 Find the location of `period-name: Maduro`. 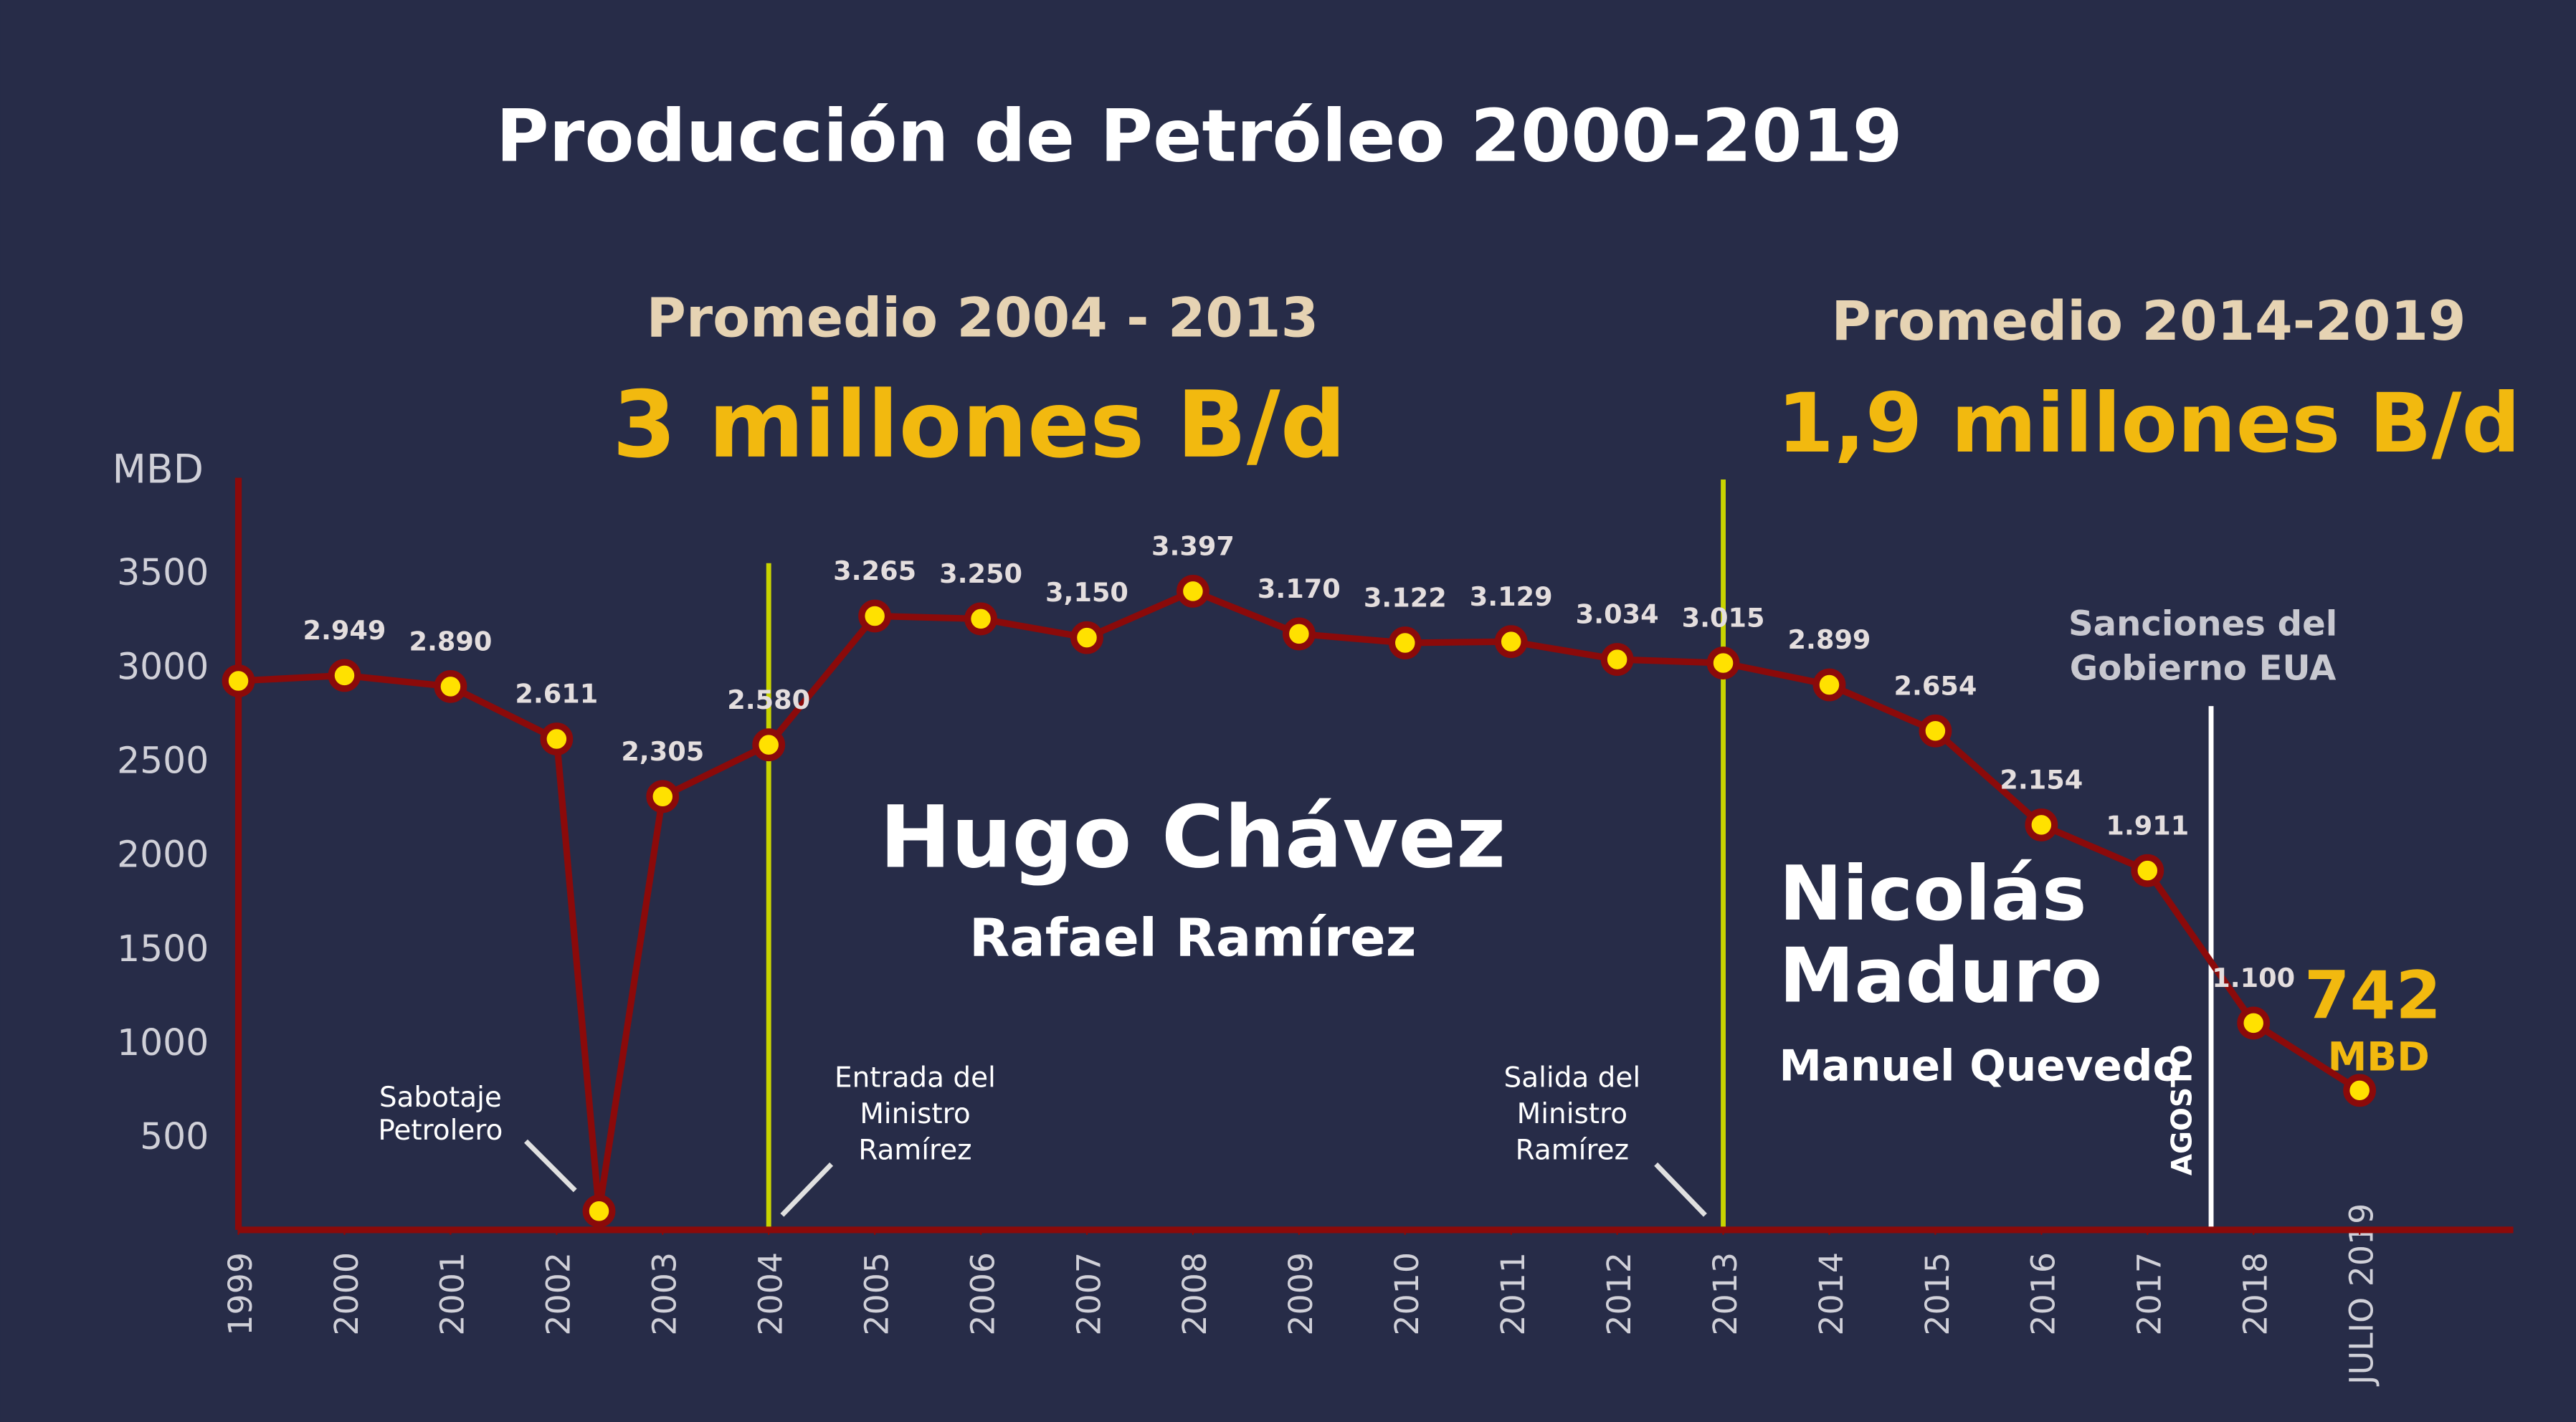

period-name: Maduro is located at coordinates (1941, 976).